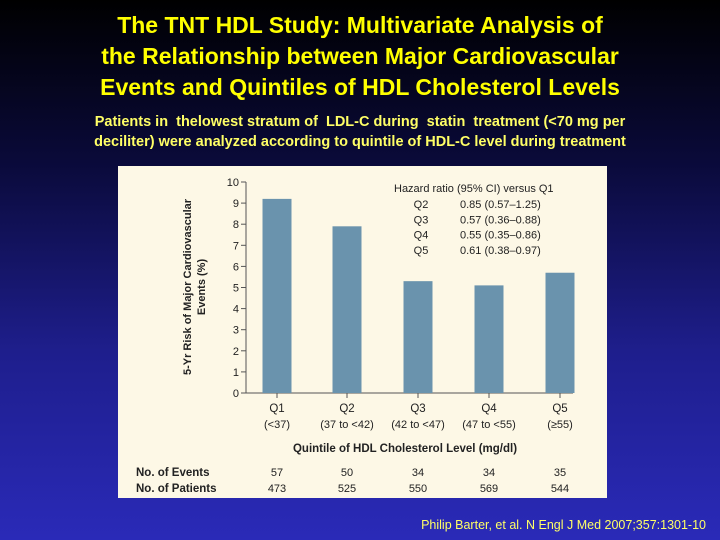  What do you see at coordinates (236, 267) in the screenshot?
I see `y-tick-label: 6` at bounding box center [236, 267].